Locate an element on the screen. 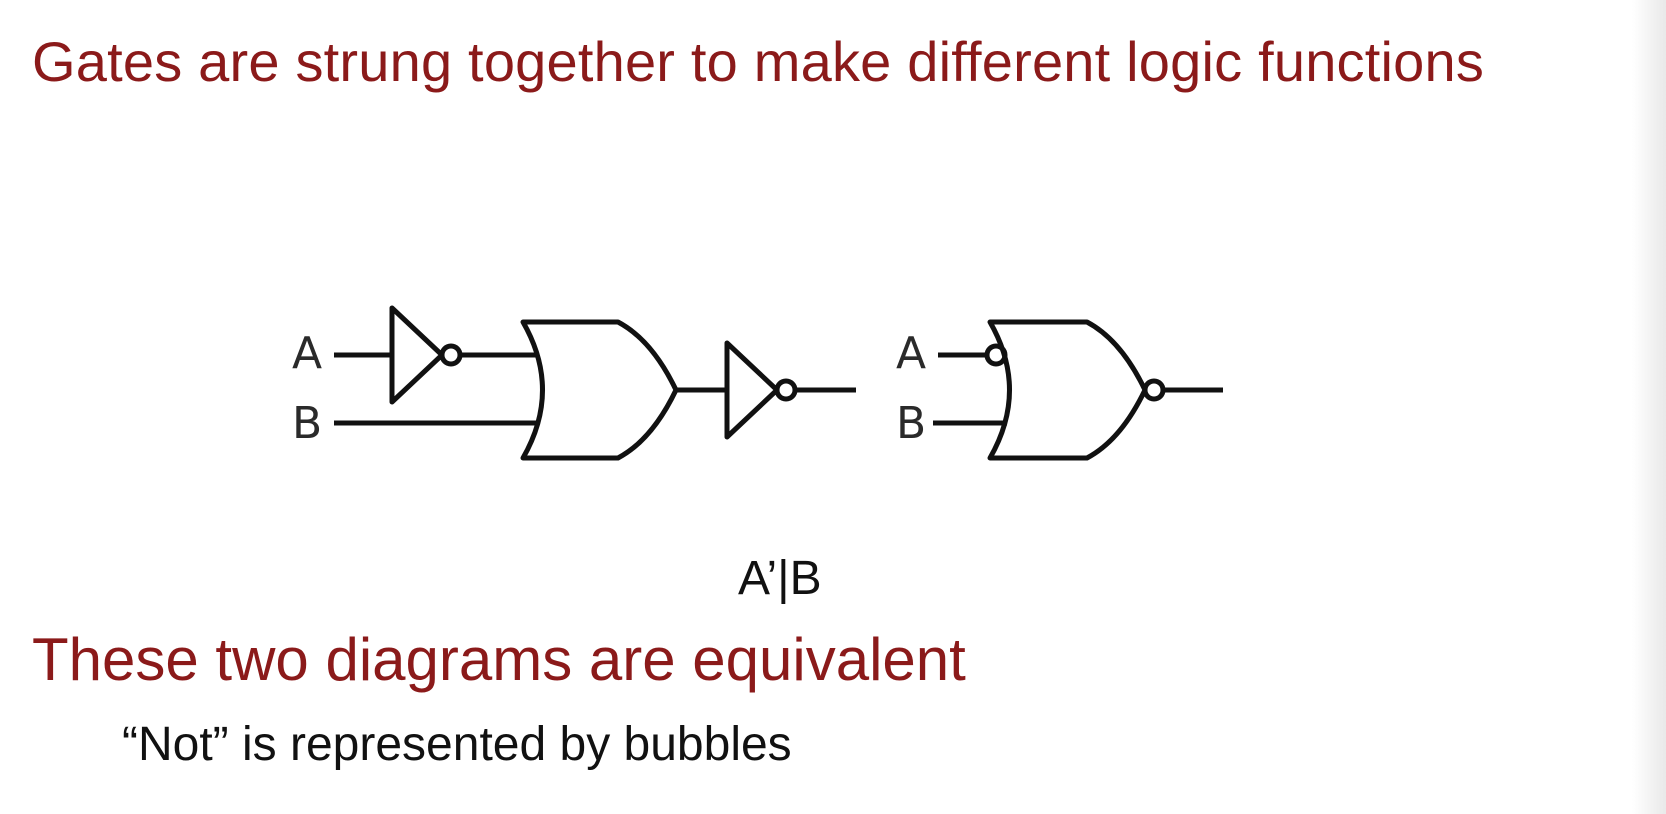 This screenshot has height=814, width=1666. not-gate-input-a is located at coordinates (417, 355).